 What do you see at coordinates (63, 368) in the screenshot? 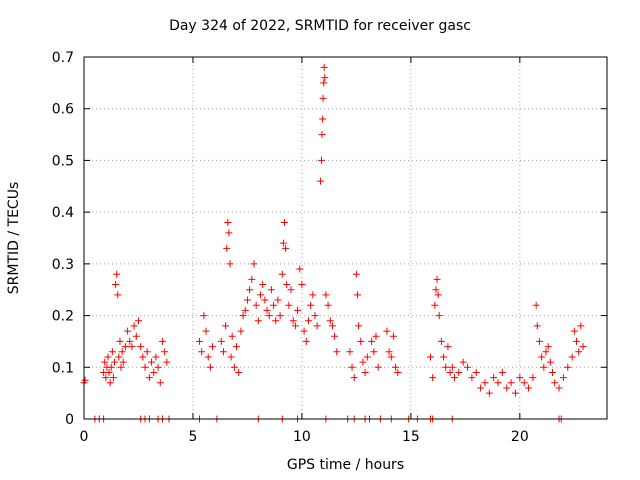
I see `y-tick-label: 0.1` at bounding box center [63, 368].